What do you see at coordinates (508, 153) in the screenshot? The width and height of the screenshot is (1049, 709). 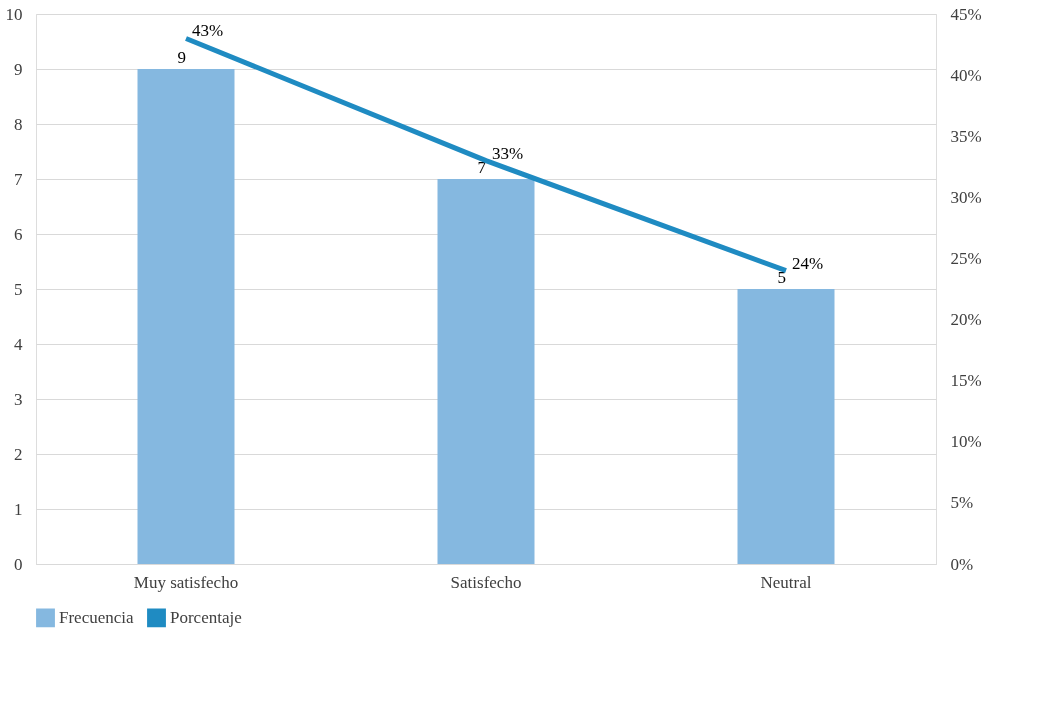 I see `data-label: 33%` at bounding box center [508, 153].